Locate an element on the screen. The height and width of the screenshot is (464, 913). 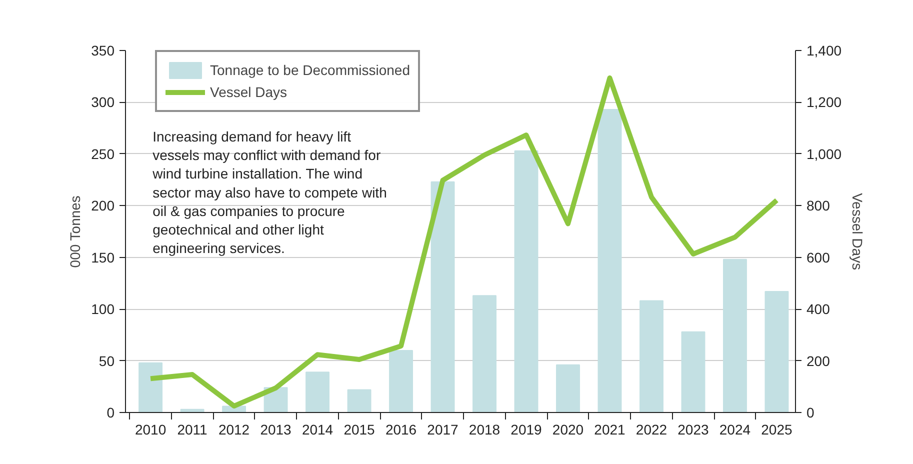
y2-tick-label: 1,400 is located at coordinates (824, 50).